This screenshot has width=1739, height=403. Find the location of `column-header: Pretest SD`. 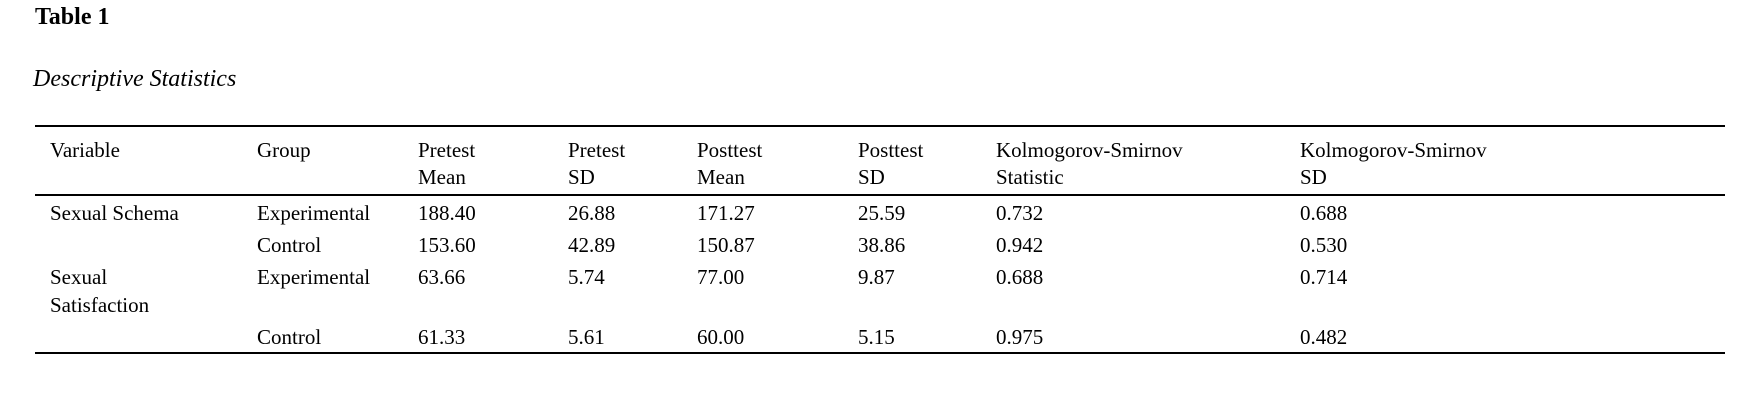

column-header: Pretest SD is located at coordinates (632, 160).